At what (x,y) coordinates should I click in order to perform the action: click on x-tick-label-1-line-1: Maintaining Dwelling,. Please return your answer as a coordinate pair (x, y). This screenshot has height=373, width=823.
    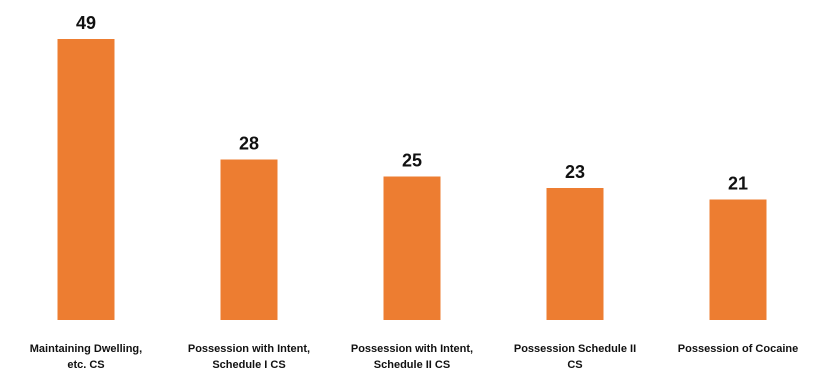
    Looking at the image, I should click on (86, 349).